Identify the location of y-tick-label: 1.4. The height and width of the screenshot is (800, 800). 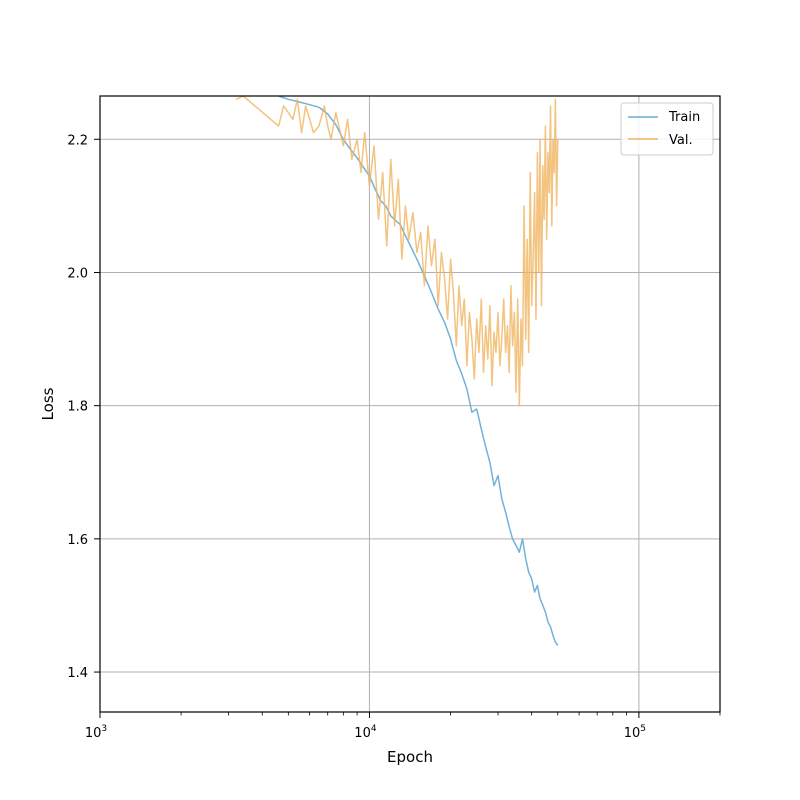
(77, 673).